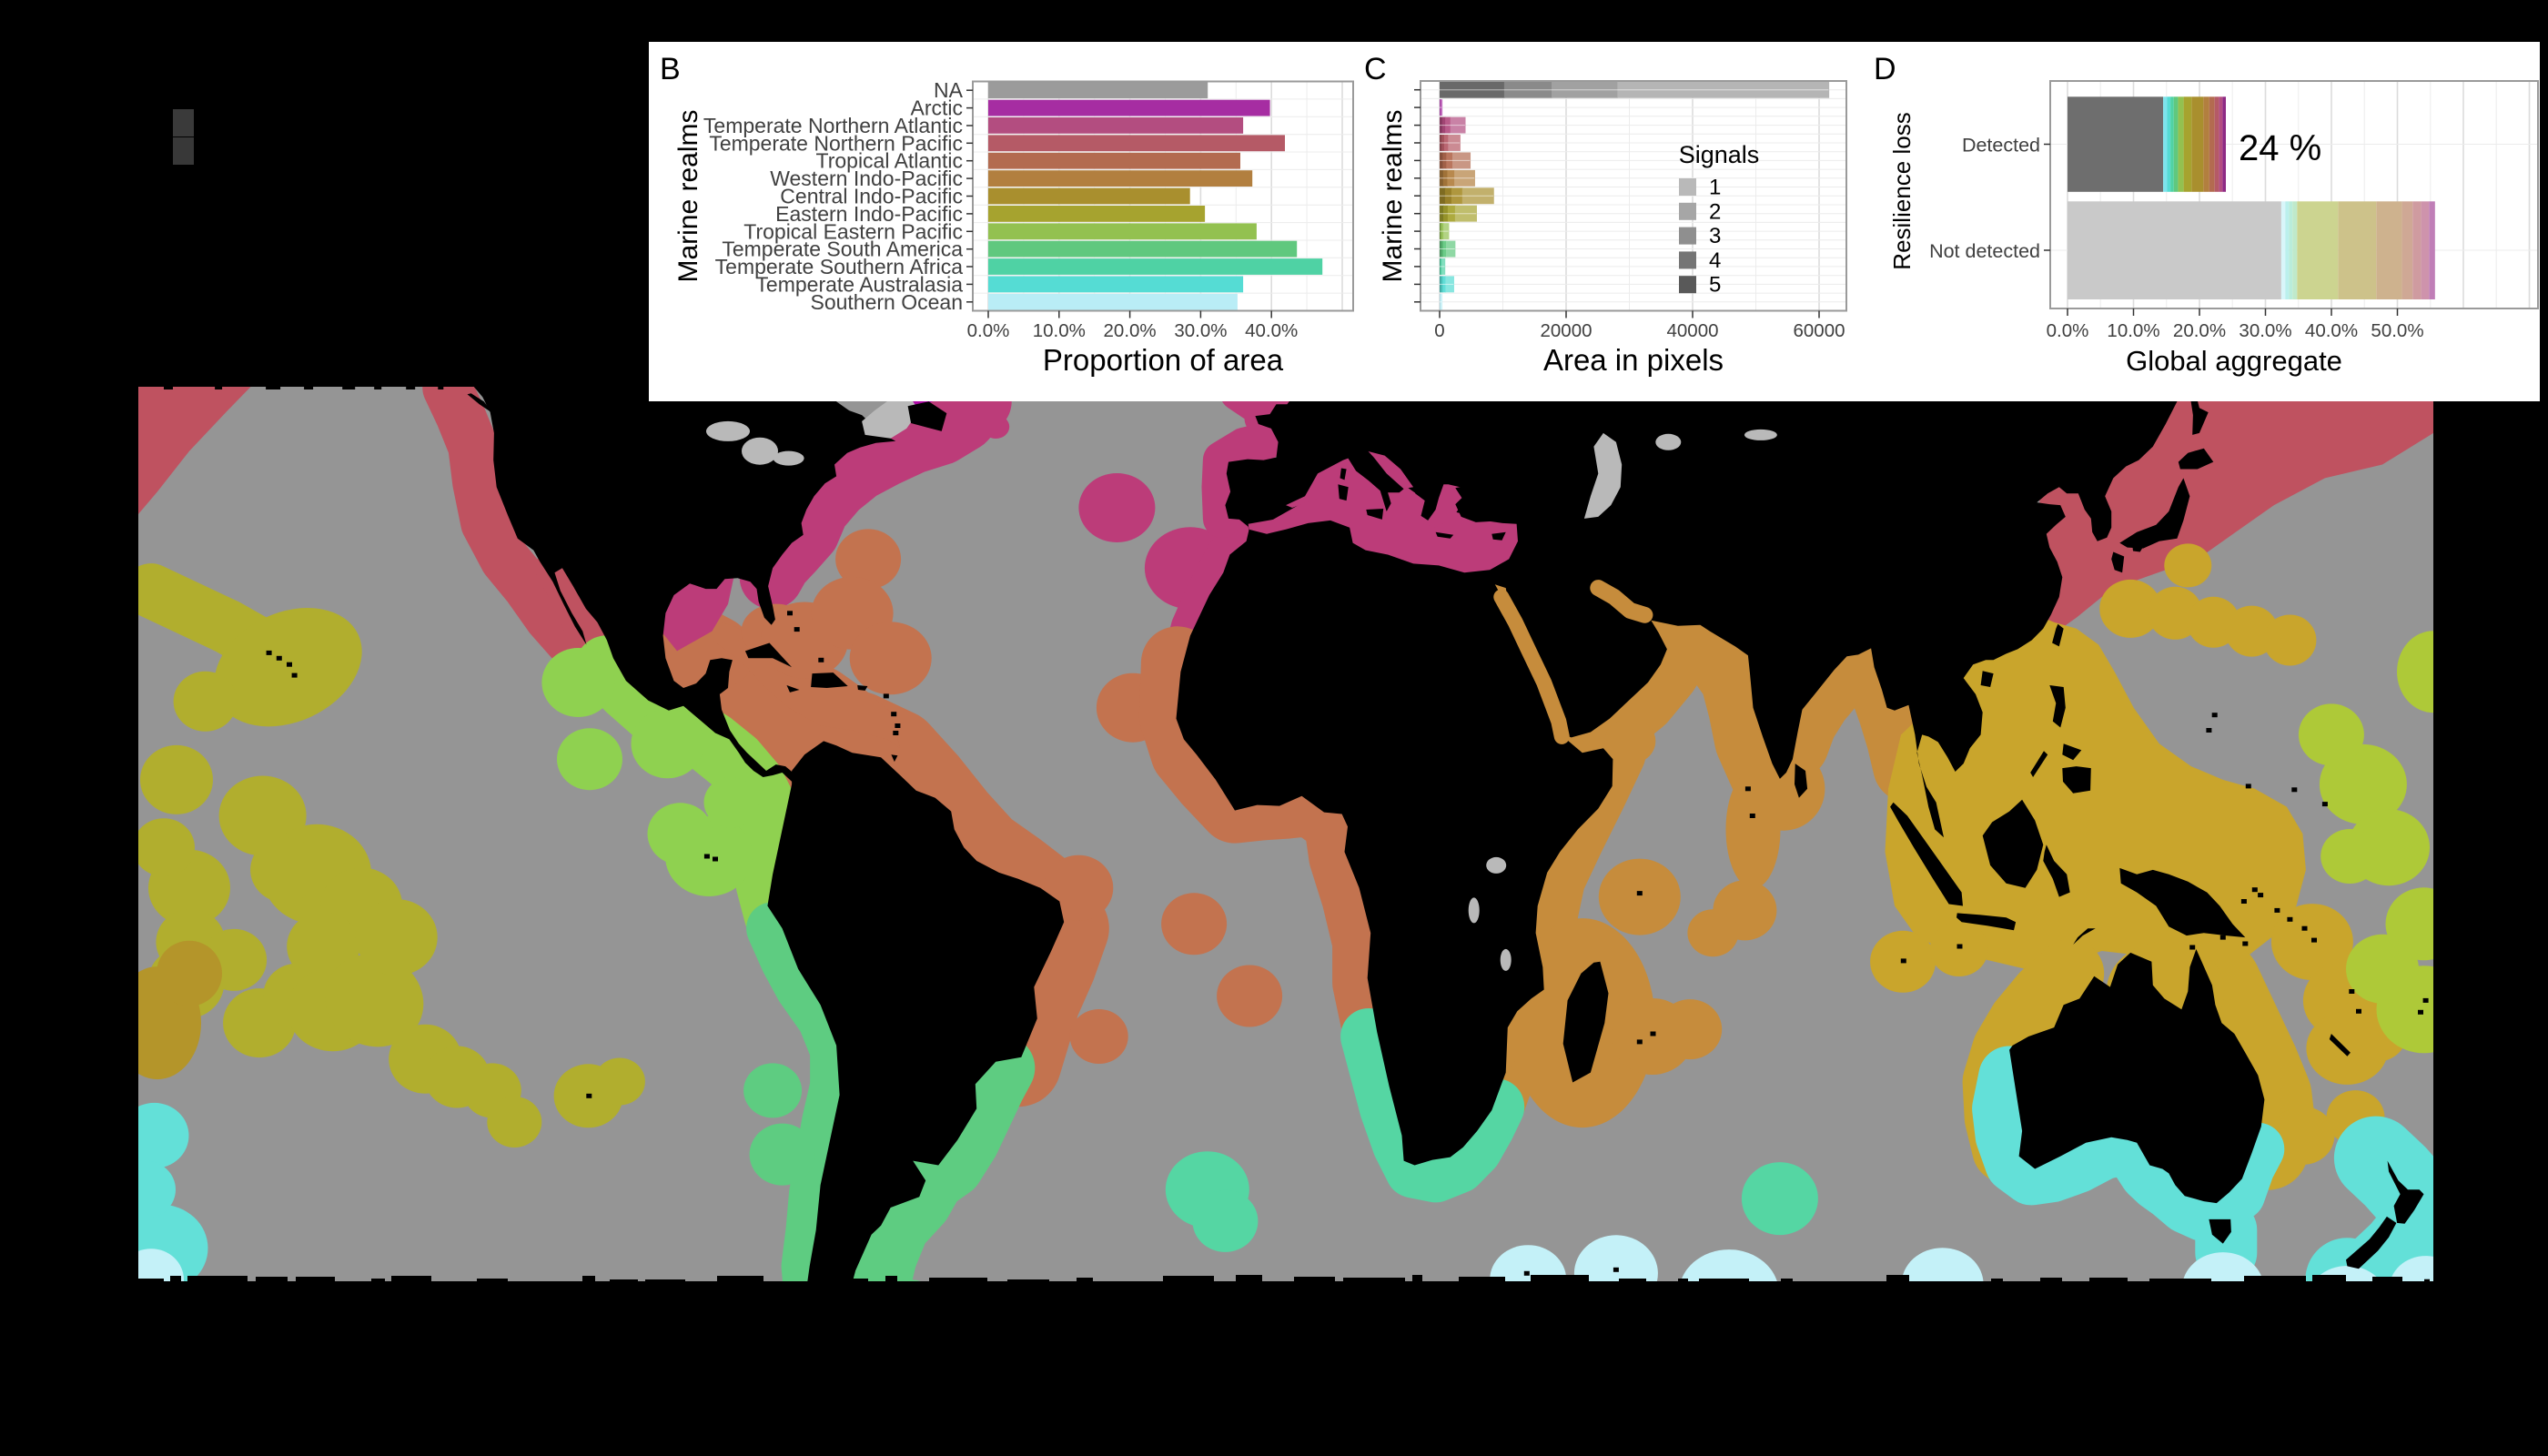 The image size is (2548, 1456). What do you see at coordinates (1376, 69) in the screenshot?
I see `svg-text: C` at bounding box center [1376, 69].